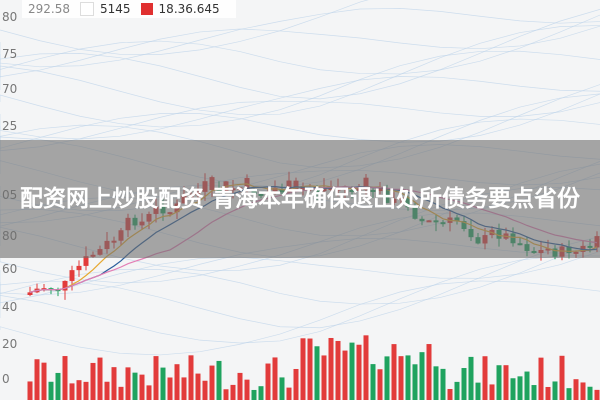 The width and height of the screenshot is (600, 400). I want to click on legend-text: 18.36.645, so click(189, 9).